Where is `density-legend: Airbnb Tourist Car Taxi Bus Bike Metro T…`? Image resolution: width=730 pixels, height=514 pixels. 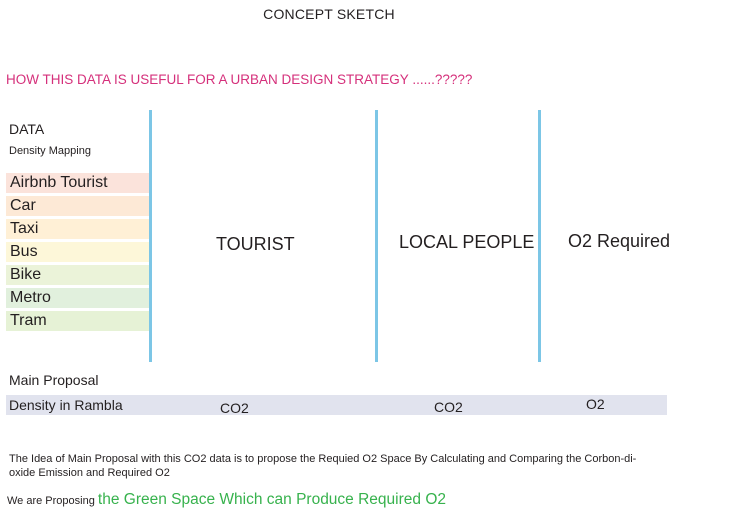 density-legend: Airbnb Tourist Car Taxi Bus Bike Metro T… is located at coordinates (77, 253).